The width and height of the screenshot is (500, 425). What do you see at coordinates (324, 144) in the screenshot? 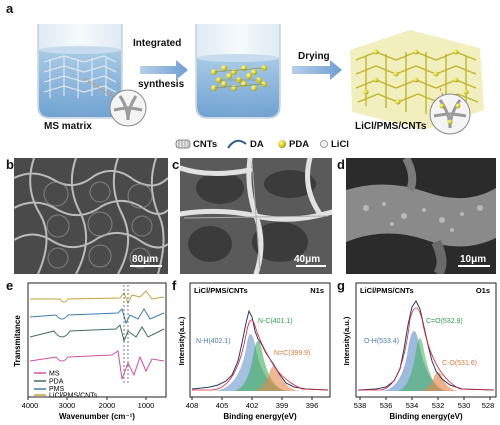
I see `licl-sphere-icon` at bounding box center [324, 144].